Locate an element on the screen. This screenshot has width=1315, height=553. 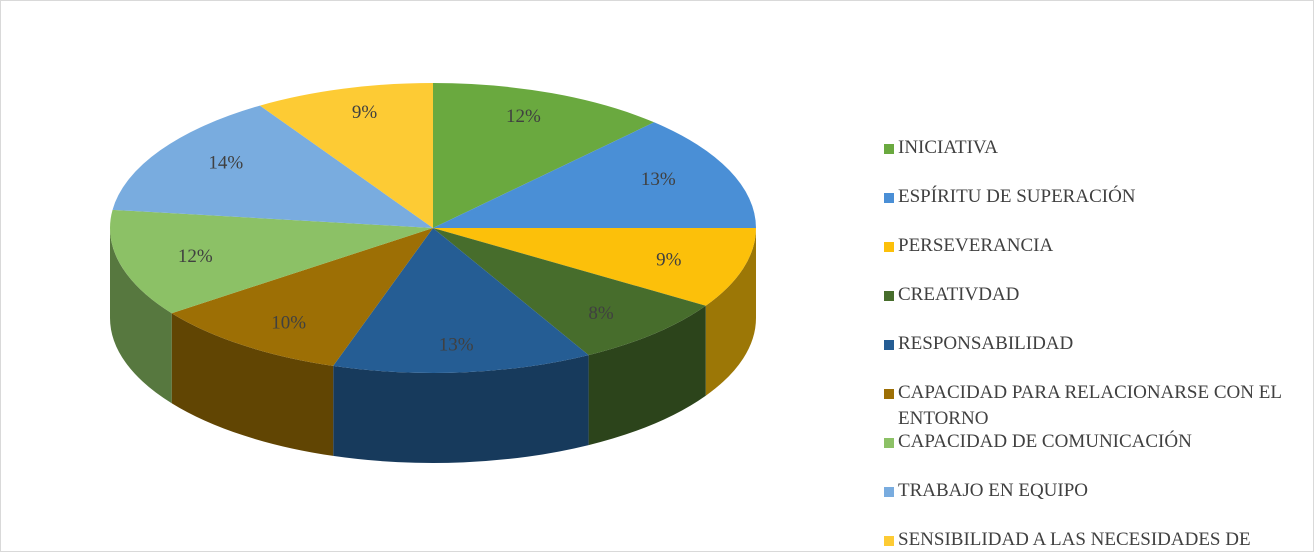
legend-label: ESPÍRITU DE SUPERACIÓN is located at coordinates (1017, 196).